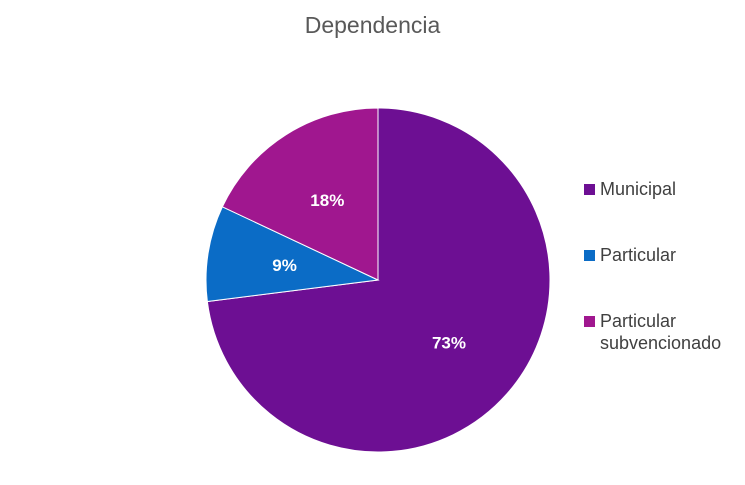 Image resolution: width=745 pixels, height=485 pixels. What do you see at coordinates (292, 254) in the screenshot?
I see `pie-slice-particular` at bounding box center [292, 254].